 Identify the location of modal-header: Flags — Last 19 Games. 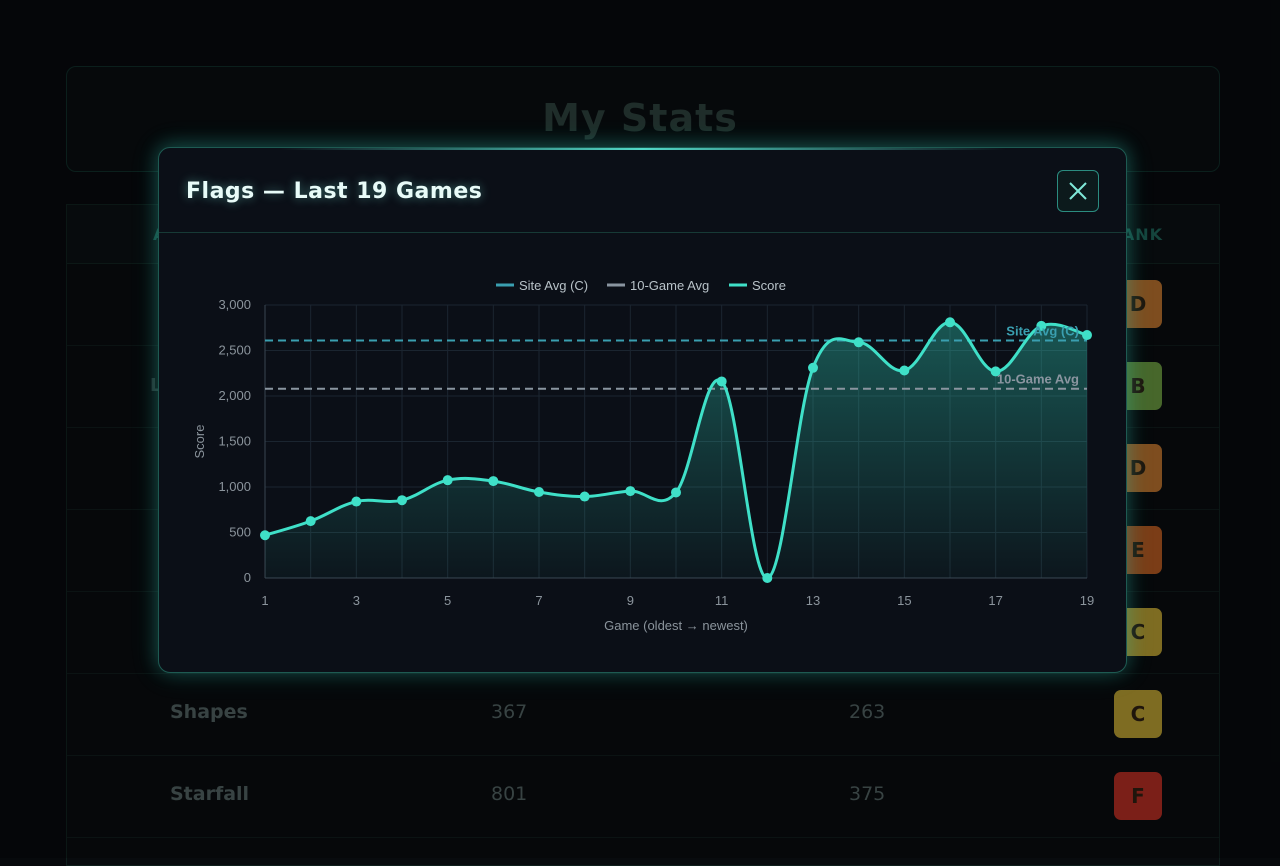
(642, 190).